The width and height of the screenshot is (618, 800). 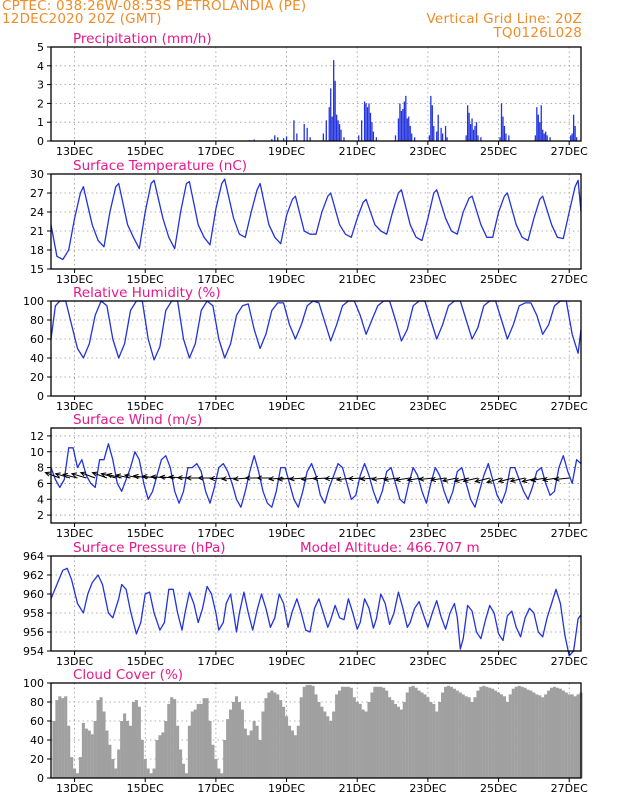 What do you see at coordinates (40, 85) in the screenshot?
I see `y-tick-label: 3` at bounding box center [40, 85].